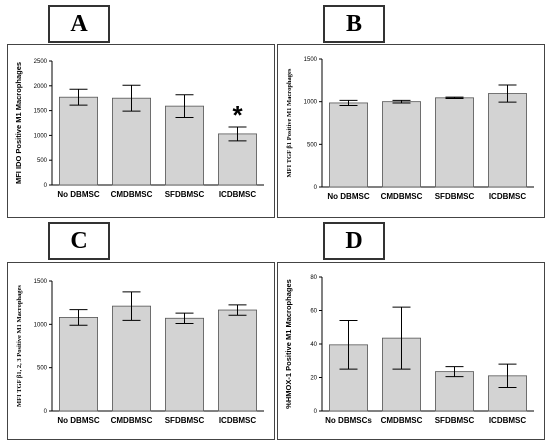  I want to click on chart-c-y-tick-label: 1000, so click(41, 325).